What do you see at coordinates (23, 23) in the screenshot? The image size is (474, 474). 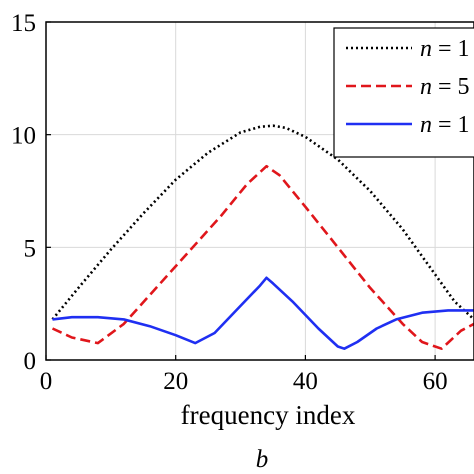 I see `y-tick-label: 15` at bounding box center [23, 23].